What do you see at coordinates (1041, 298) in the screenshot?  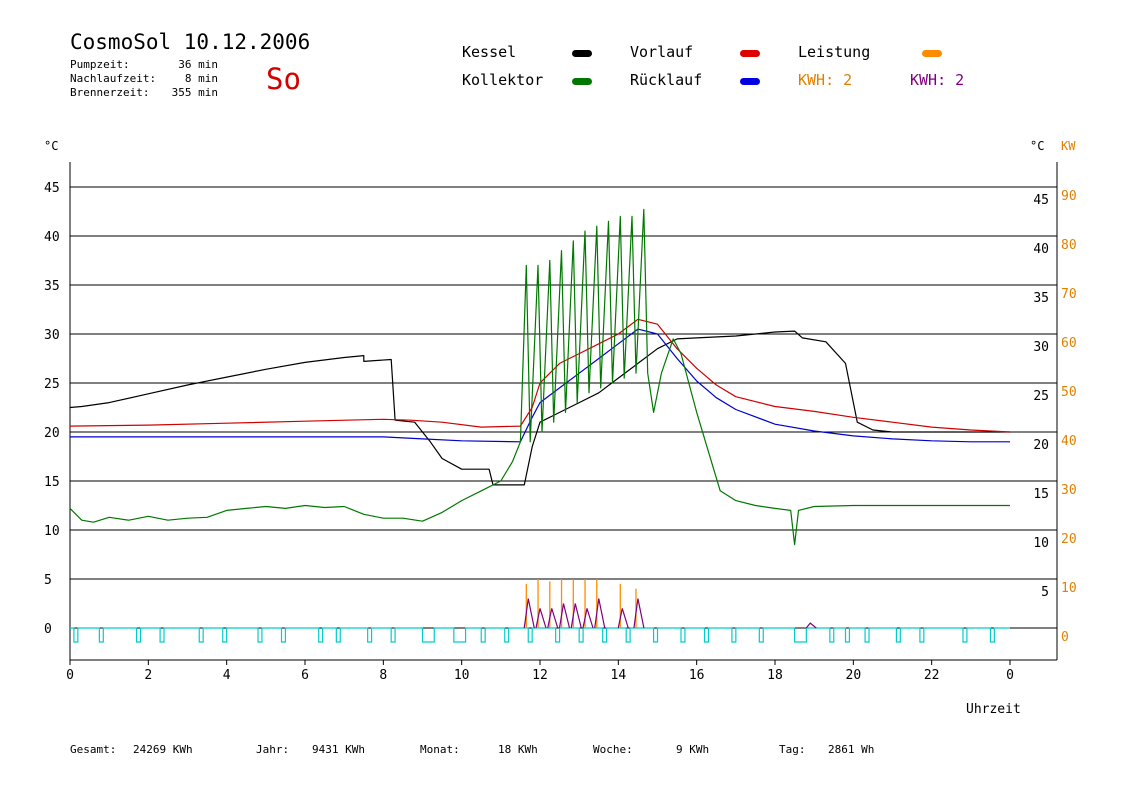 I see `y-tick-right-c: 35` at bounding box center [1041, 298].